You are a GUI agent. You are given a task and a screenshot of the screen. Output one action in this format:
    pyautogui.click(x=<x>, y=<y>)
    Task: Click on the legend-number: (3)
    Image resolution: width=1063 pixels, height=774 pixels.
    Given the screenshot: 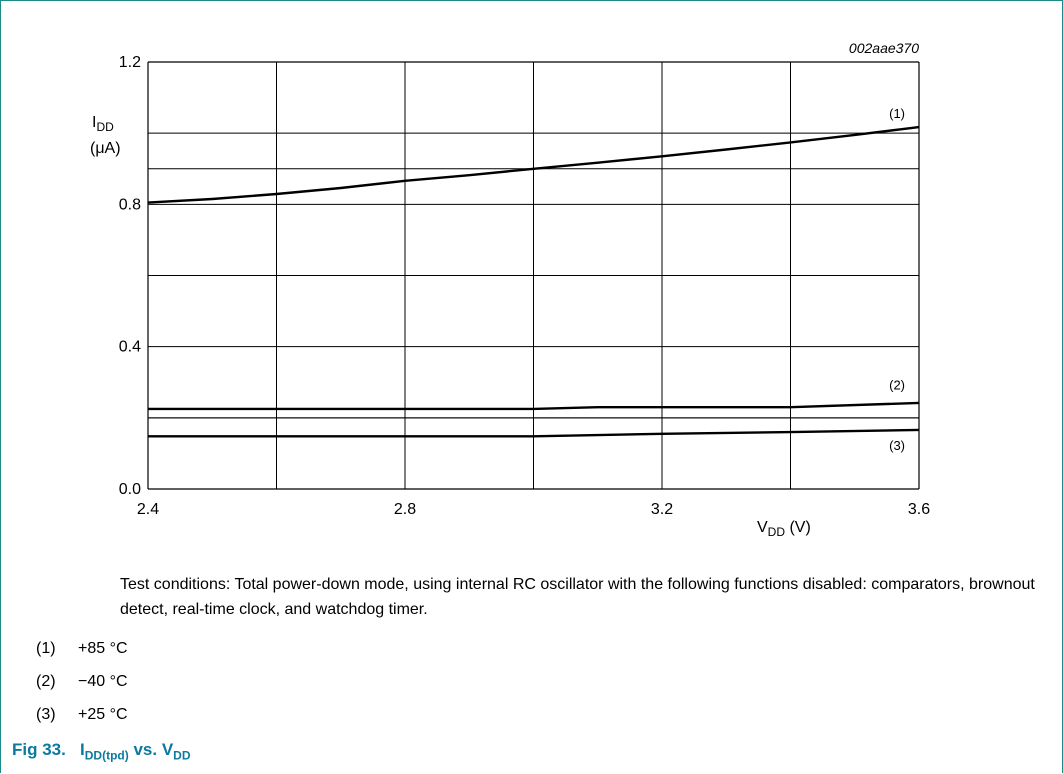 What is the action you would take?
    pyautogui.click(x=46, y=714)
    